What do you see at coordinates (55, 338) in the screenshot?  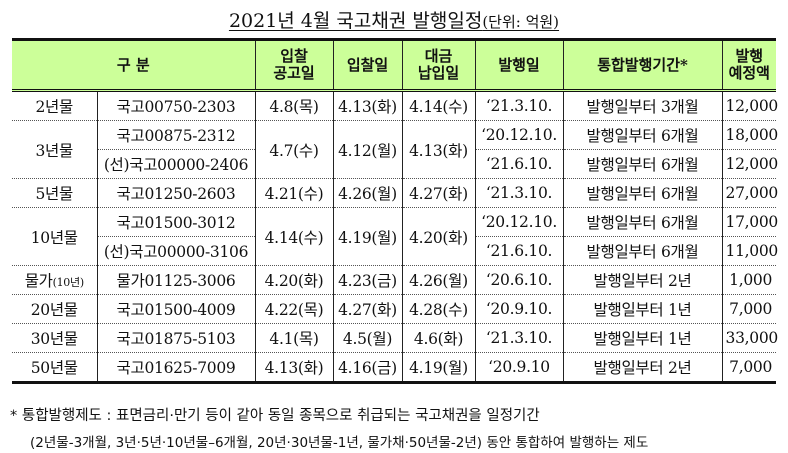 I see `term-cell: 30년물` at bounding box center [55, 338].